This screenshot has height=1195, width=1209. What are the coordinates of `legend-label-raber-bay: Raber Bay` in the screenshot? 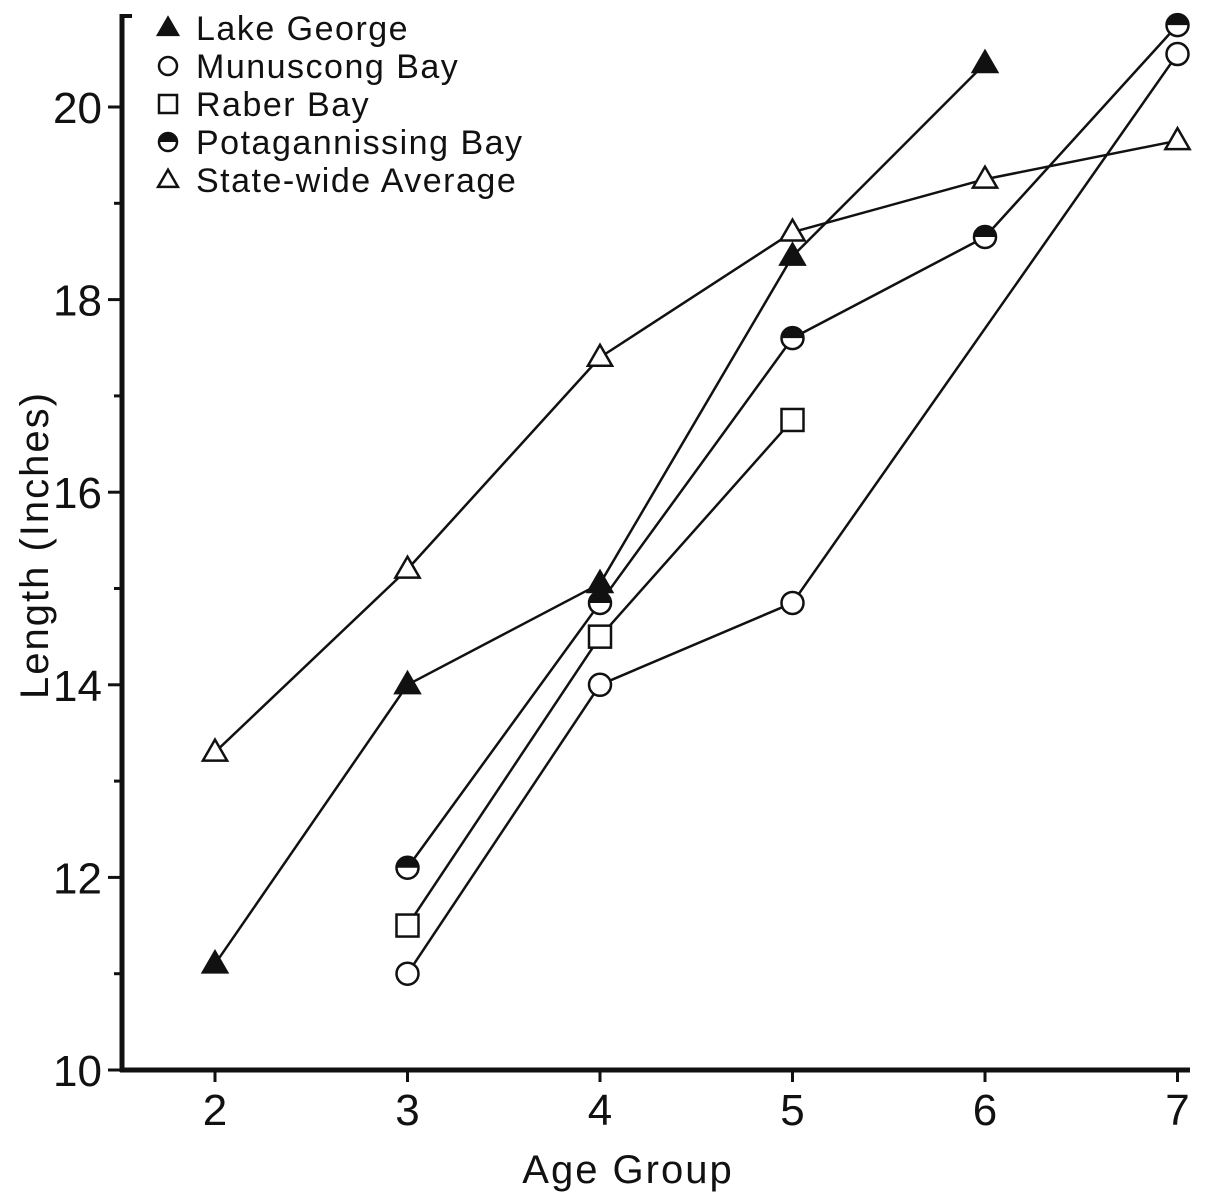 It's located at (283, 105).